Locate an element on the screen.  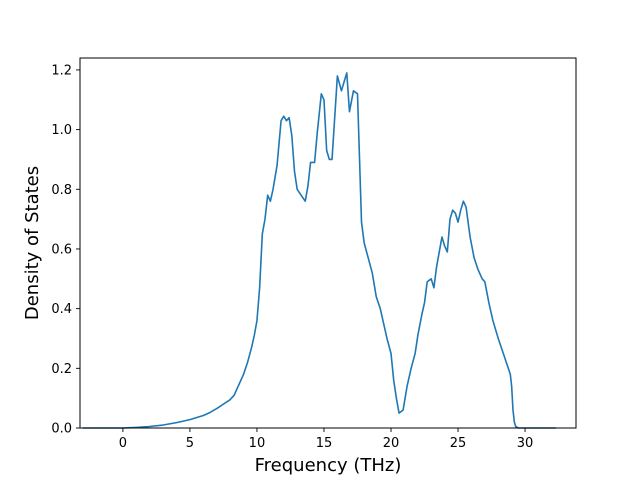
y-axis-ticks: 0.0 0.2 0.4 0.6 0.8 1.0 1.2 is located at coordinates (65, 250).